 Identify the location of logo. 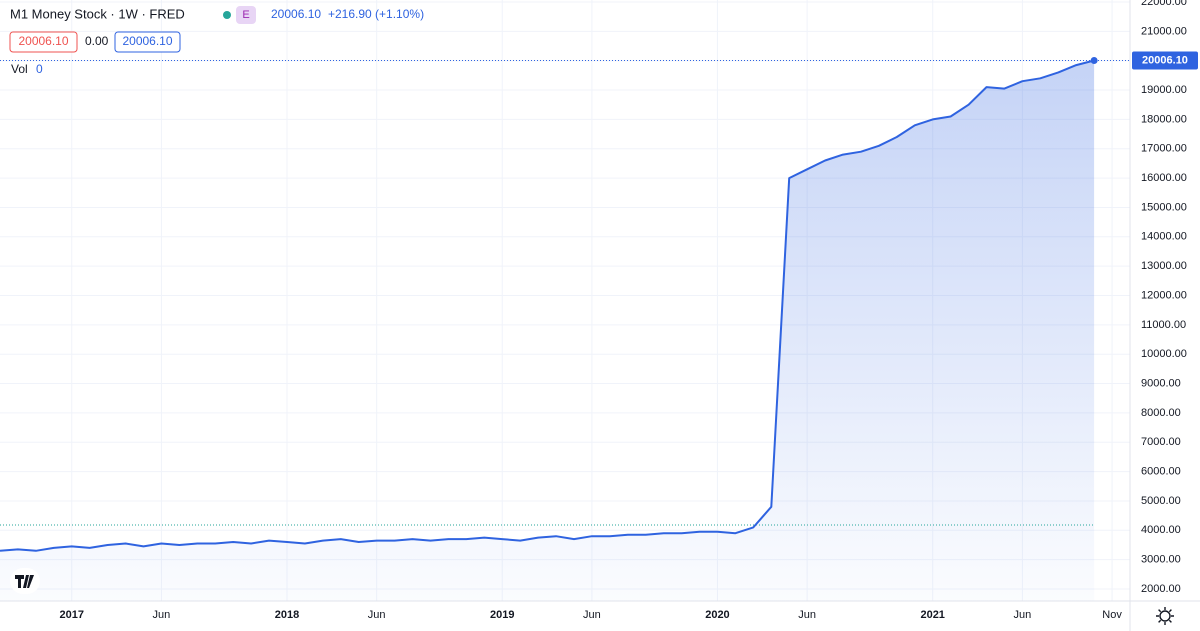
(25, 581).